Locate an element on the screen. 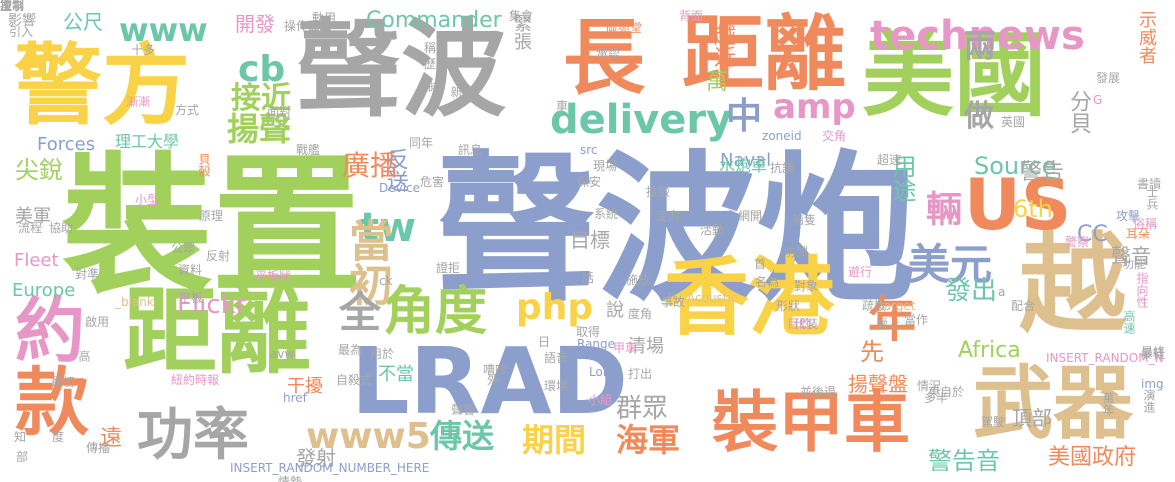 The height and width of the screenshot is (482, 1175). cloud-word: 新 is located at coordinates (456, 92).